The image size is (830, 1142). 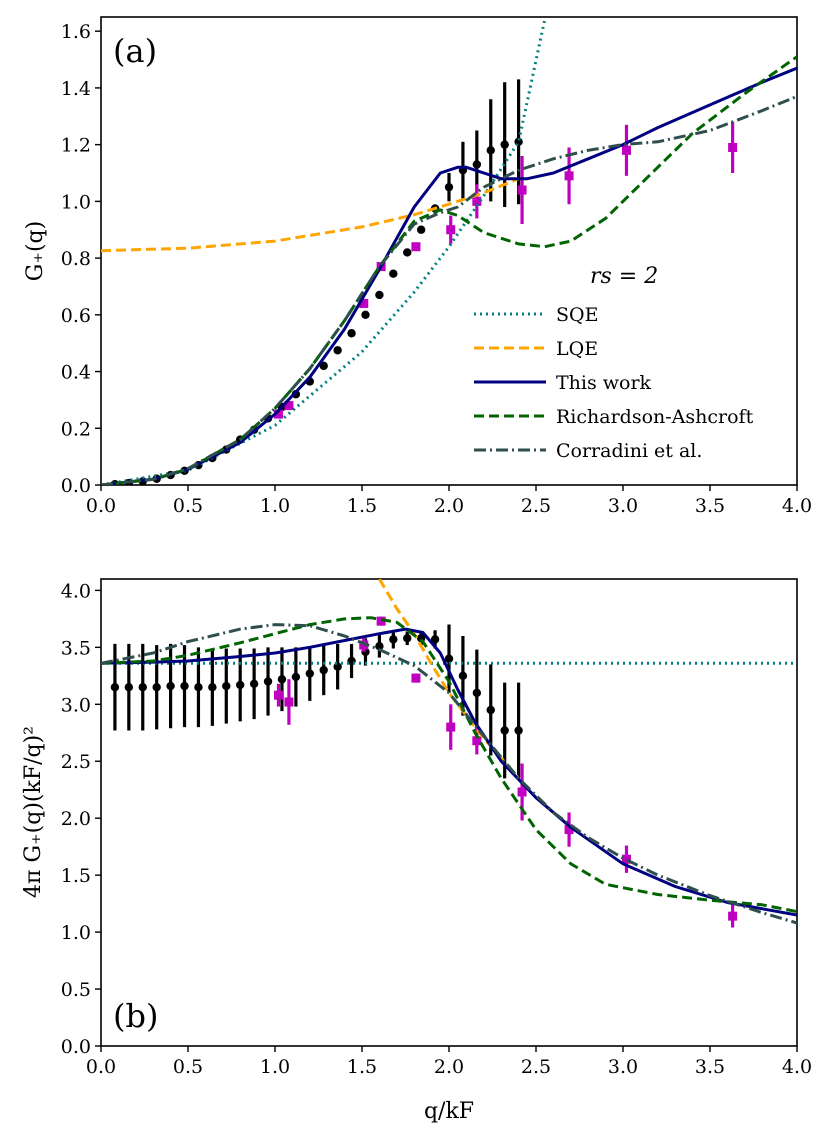 I want to click on panel-a-ytick-label: 0.8, so click(x=76, y=259).